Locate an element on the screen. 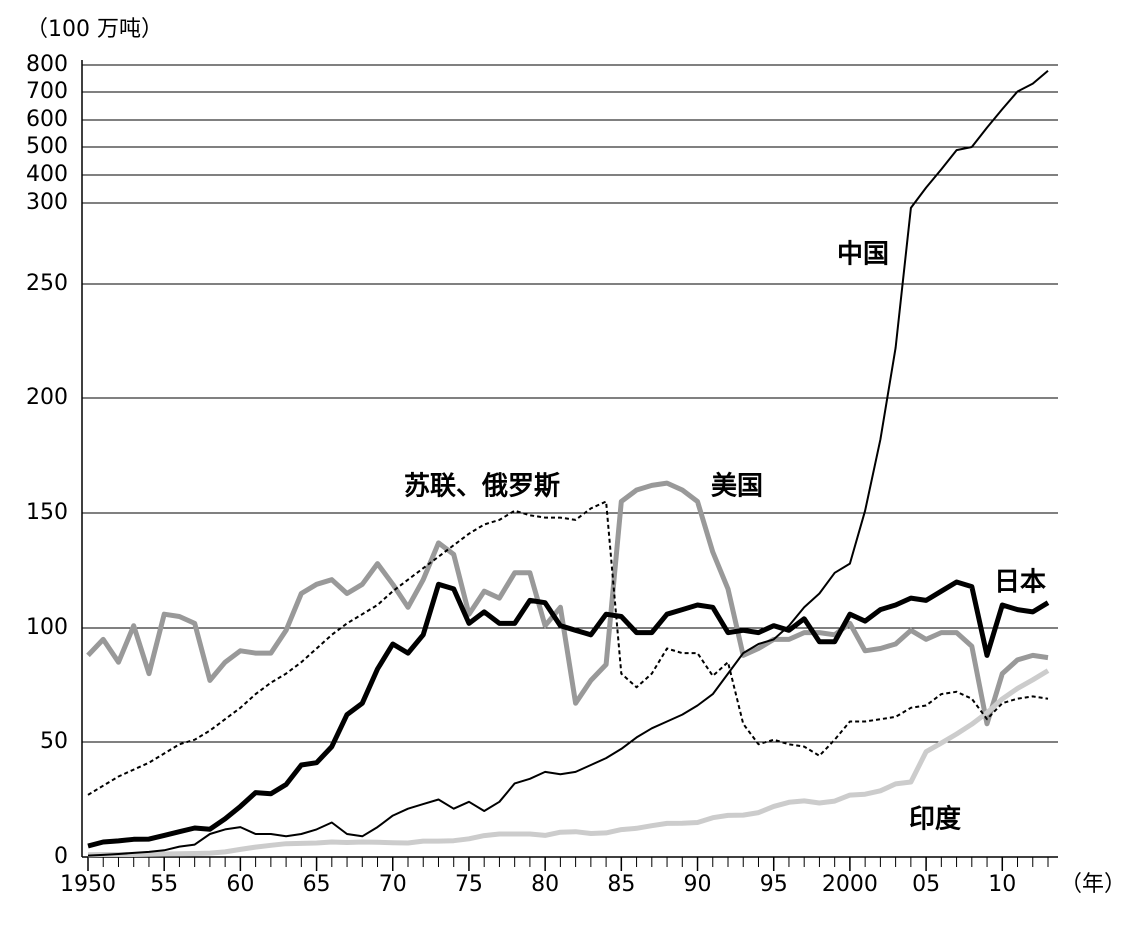  series-label: 印度 is located at coordinates (935, 819).